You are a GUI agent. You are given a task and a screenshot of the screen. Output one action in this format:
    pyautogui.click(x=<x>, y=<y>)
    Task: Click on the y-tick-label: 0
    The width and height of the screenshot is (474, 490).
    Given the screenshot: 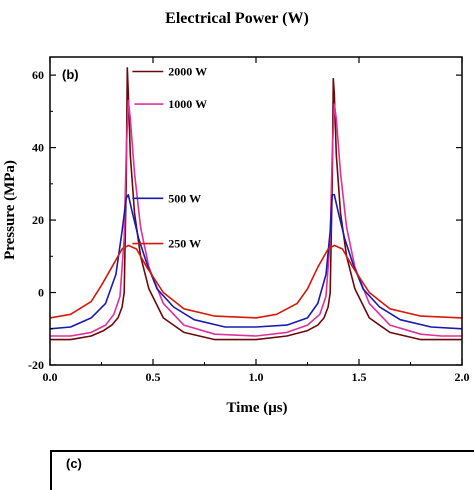 What is the action you would take?
    pyautogui.click(x=41, y=293)
    